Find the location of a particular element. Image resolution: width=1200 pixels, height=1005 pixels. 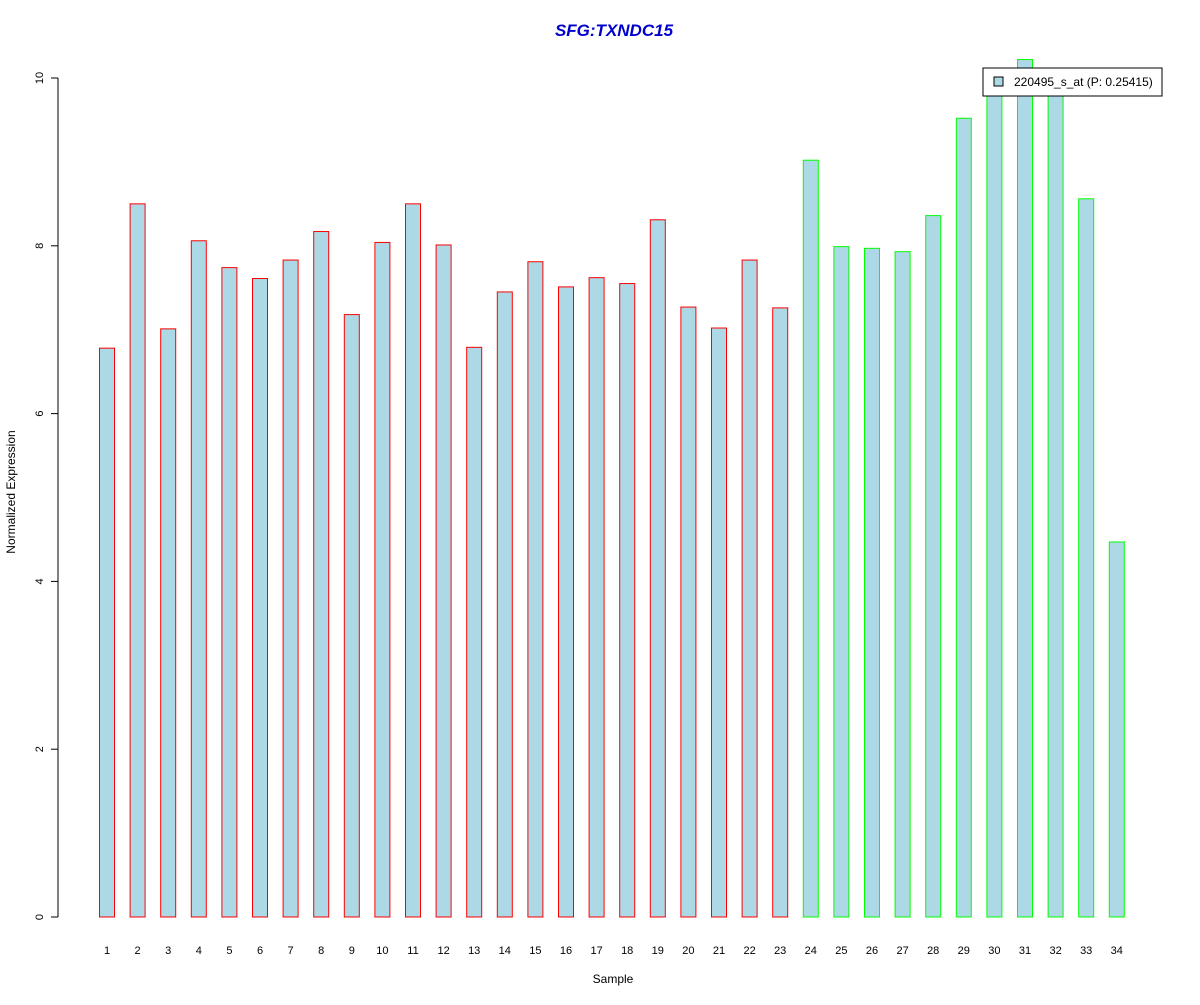

x-tick-label: 2 is located at coordinates (138, 951).